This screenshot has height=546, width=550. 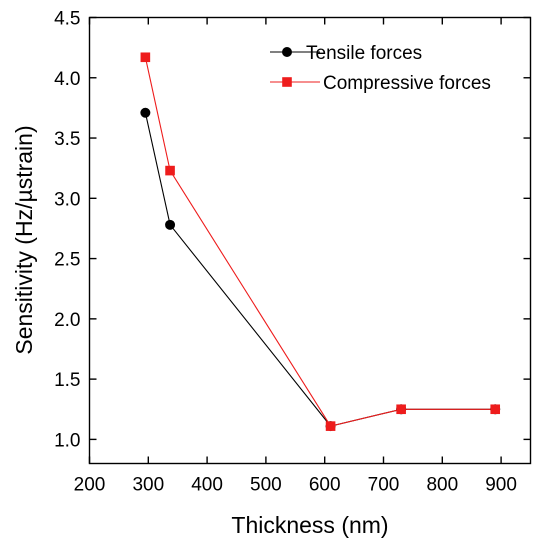 What do you see at coordinates (67, 260) in the screenshot?
I see `y-tick-label: 2.5` at bounding box center [67, 260].